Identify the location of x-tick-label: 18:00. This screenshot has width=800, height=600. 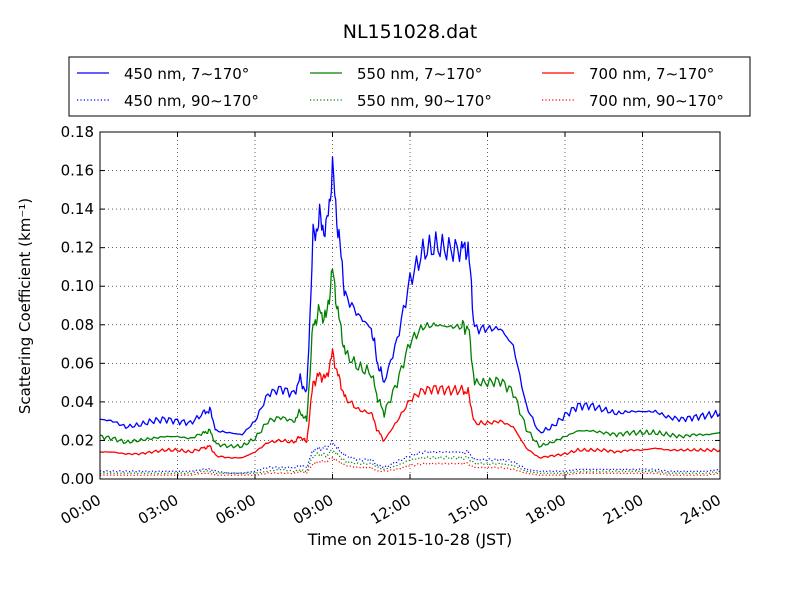
(546, 509).